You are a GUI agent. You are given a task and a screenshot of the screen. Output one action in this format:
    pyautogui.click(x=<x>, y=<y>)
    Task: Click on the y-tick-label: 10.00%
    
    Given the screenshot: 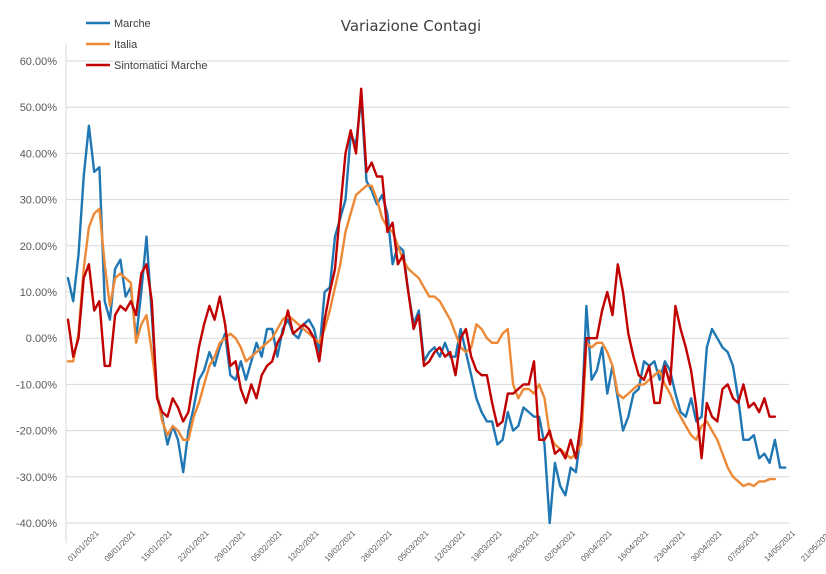 What is the action you would take?
    pyautogui.click(x=39, y=293)
    